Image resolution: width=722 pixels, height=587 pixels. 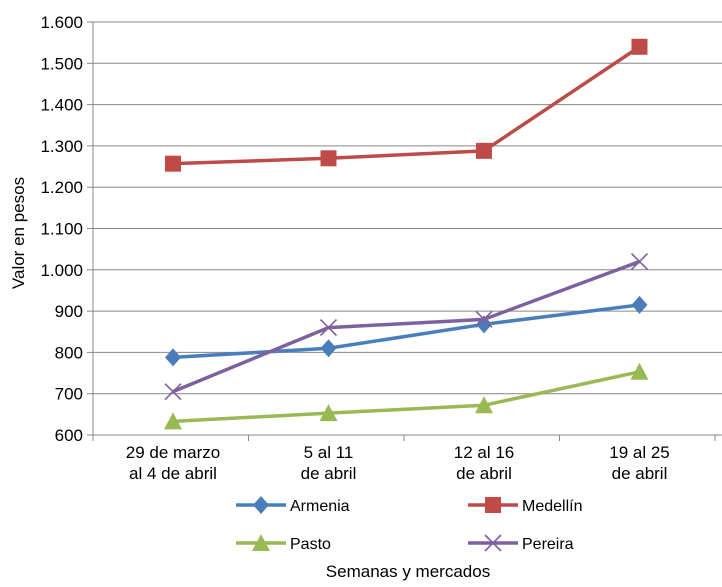 I want to click on y-axis-label: Valor en pesos, so click(x=18, y=233).